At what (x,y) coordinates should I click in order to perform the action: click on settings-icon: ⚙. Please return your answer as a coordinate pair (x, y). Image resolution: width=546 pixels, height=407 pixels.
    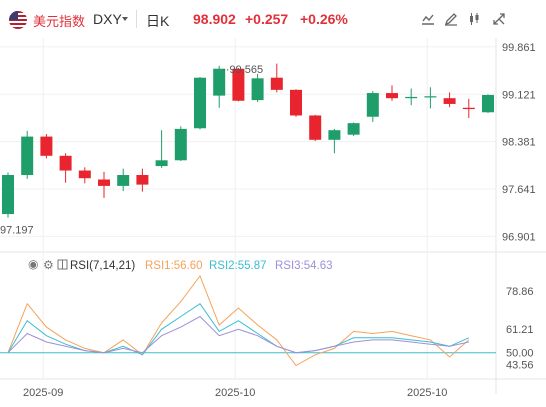
    Looking at the image, I should click on (48, 265).